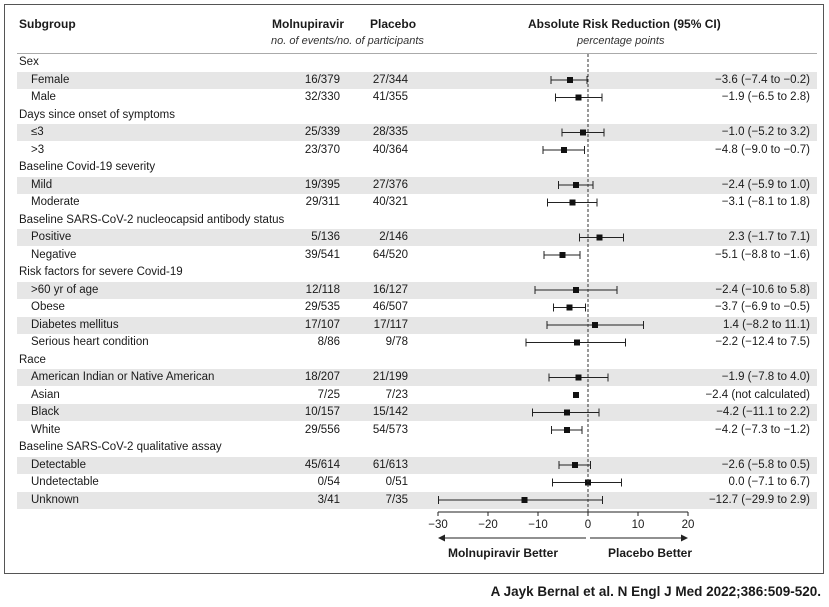 The height and width of the screenshot is (607, 829). Describe the element at coordinates (759, 499) in the screenshot. I see `ci-text: −12.7 (−29.9 to 2.9)` at that location.